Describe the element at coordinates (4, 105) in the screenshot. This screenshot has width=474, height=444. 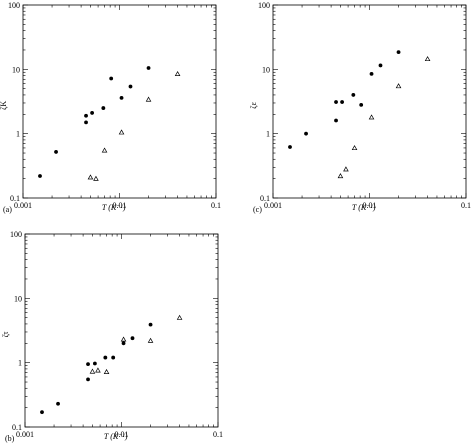
I see `y-axis-label: ζK` at that location.